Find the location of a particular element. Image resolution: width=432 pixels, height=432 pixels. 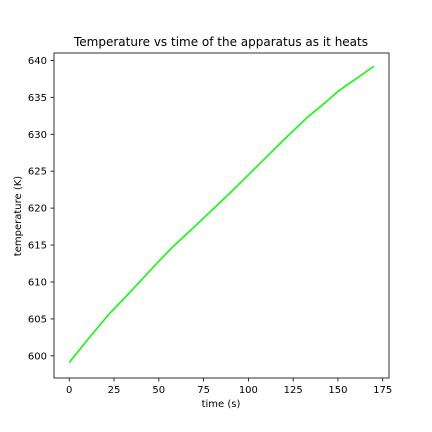

y-tick-label: 610 is located at coordinates (37, 282).